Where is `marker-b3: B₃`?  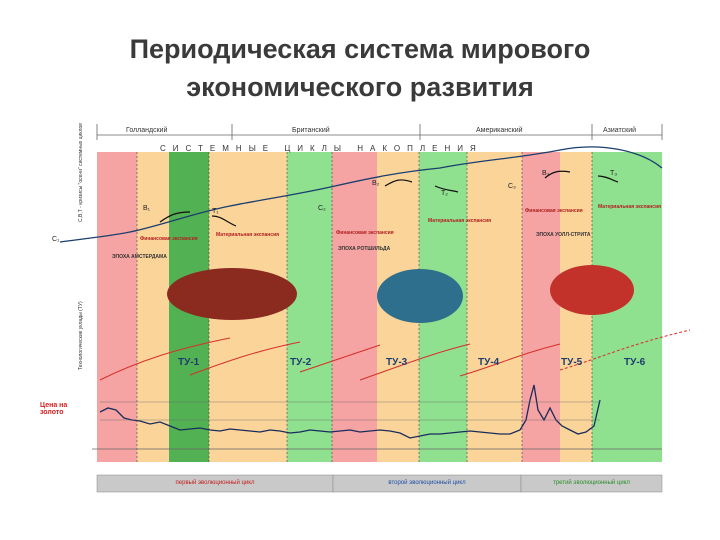 marker-b3: B₃ is located at coordinates (546, 173).